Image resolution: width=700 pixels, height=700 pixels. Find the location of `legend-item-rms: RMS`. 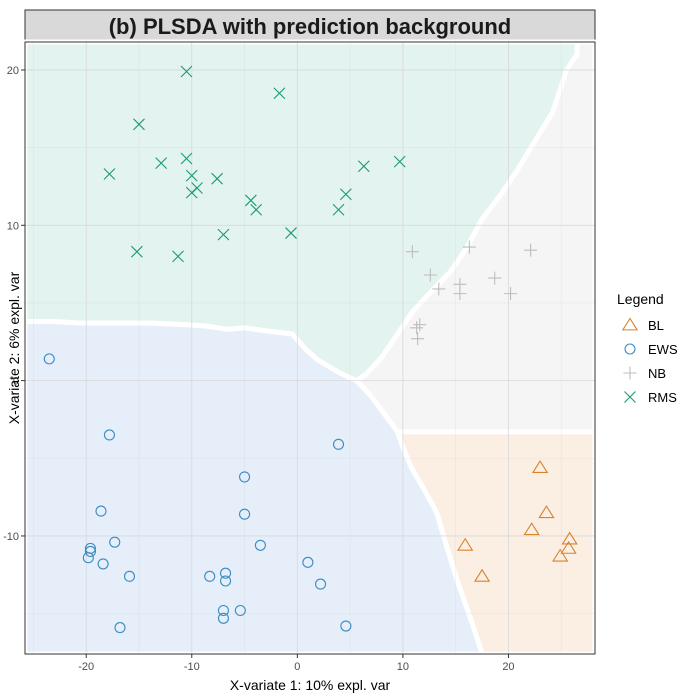

legend-item-rms: RMS is located at coordinates (650, 397).